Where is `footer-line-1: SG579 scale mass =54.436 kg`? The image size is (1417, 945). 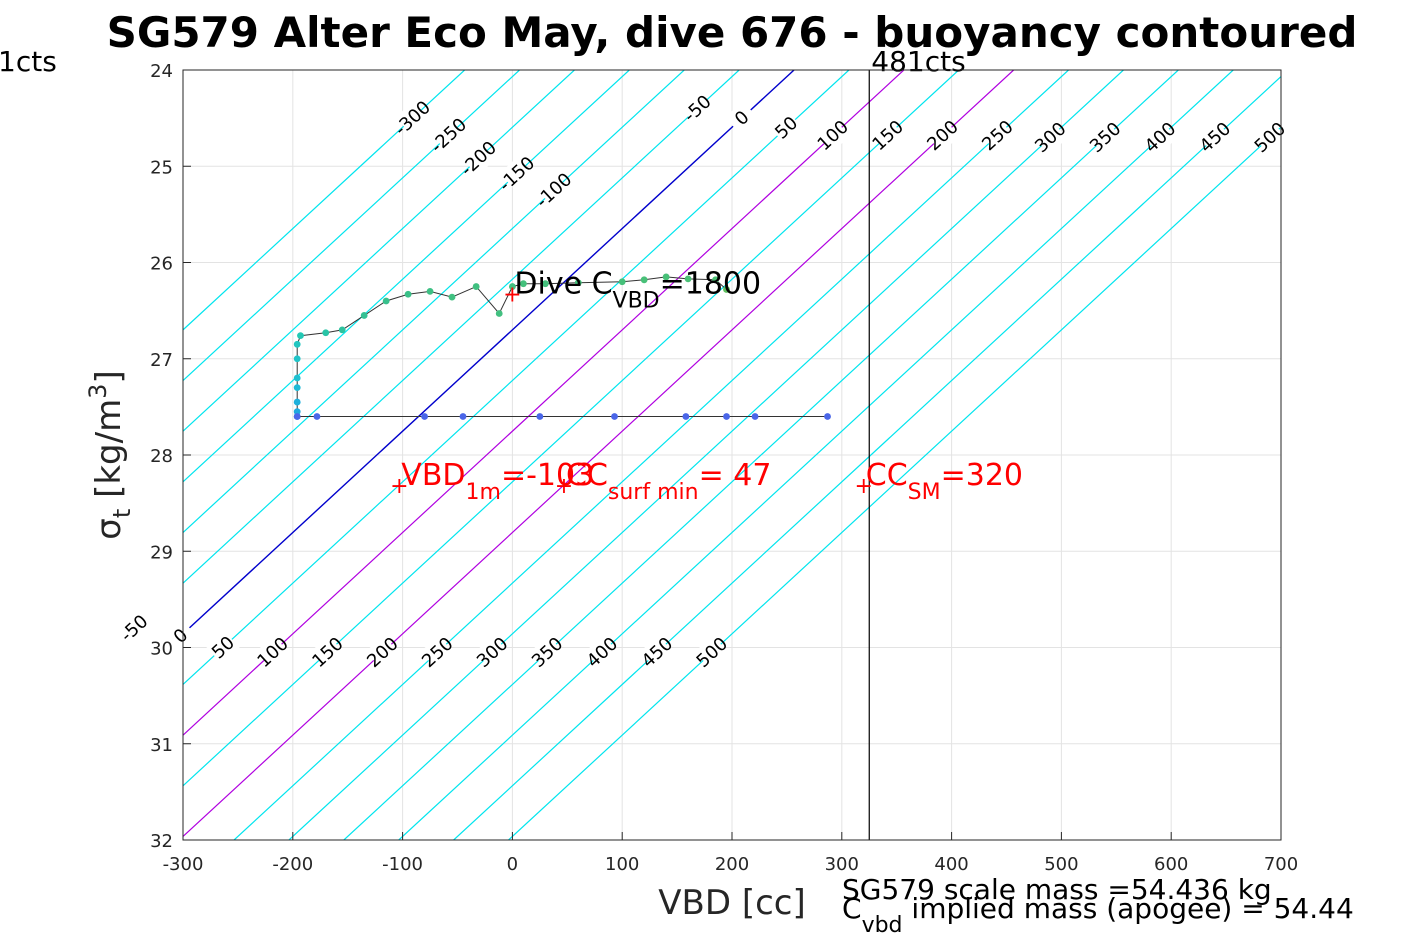
footer-line-1: SG579 scale mass =54.436 kg is located at coordinates (1057, 889).